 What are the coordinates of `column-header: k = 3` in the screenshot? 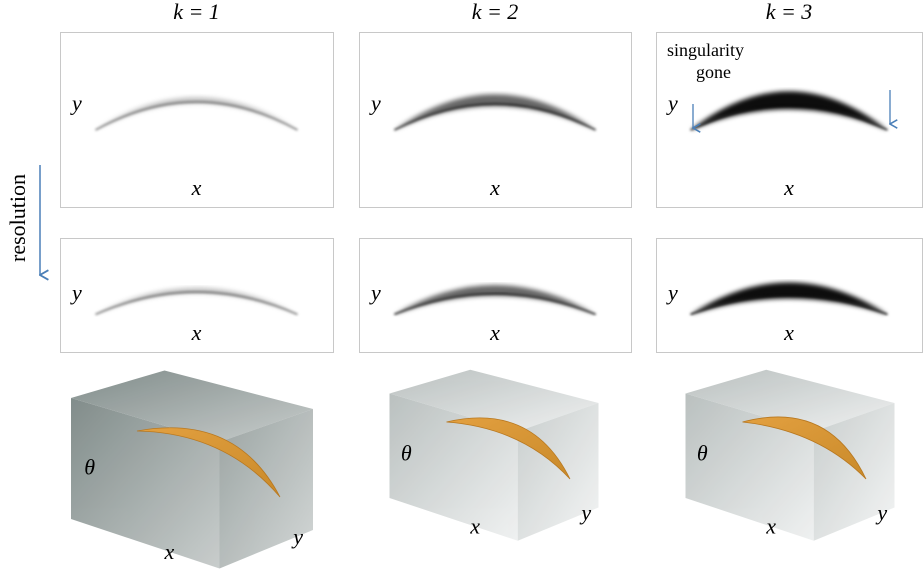 It's located at (789, 12).